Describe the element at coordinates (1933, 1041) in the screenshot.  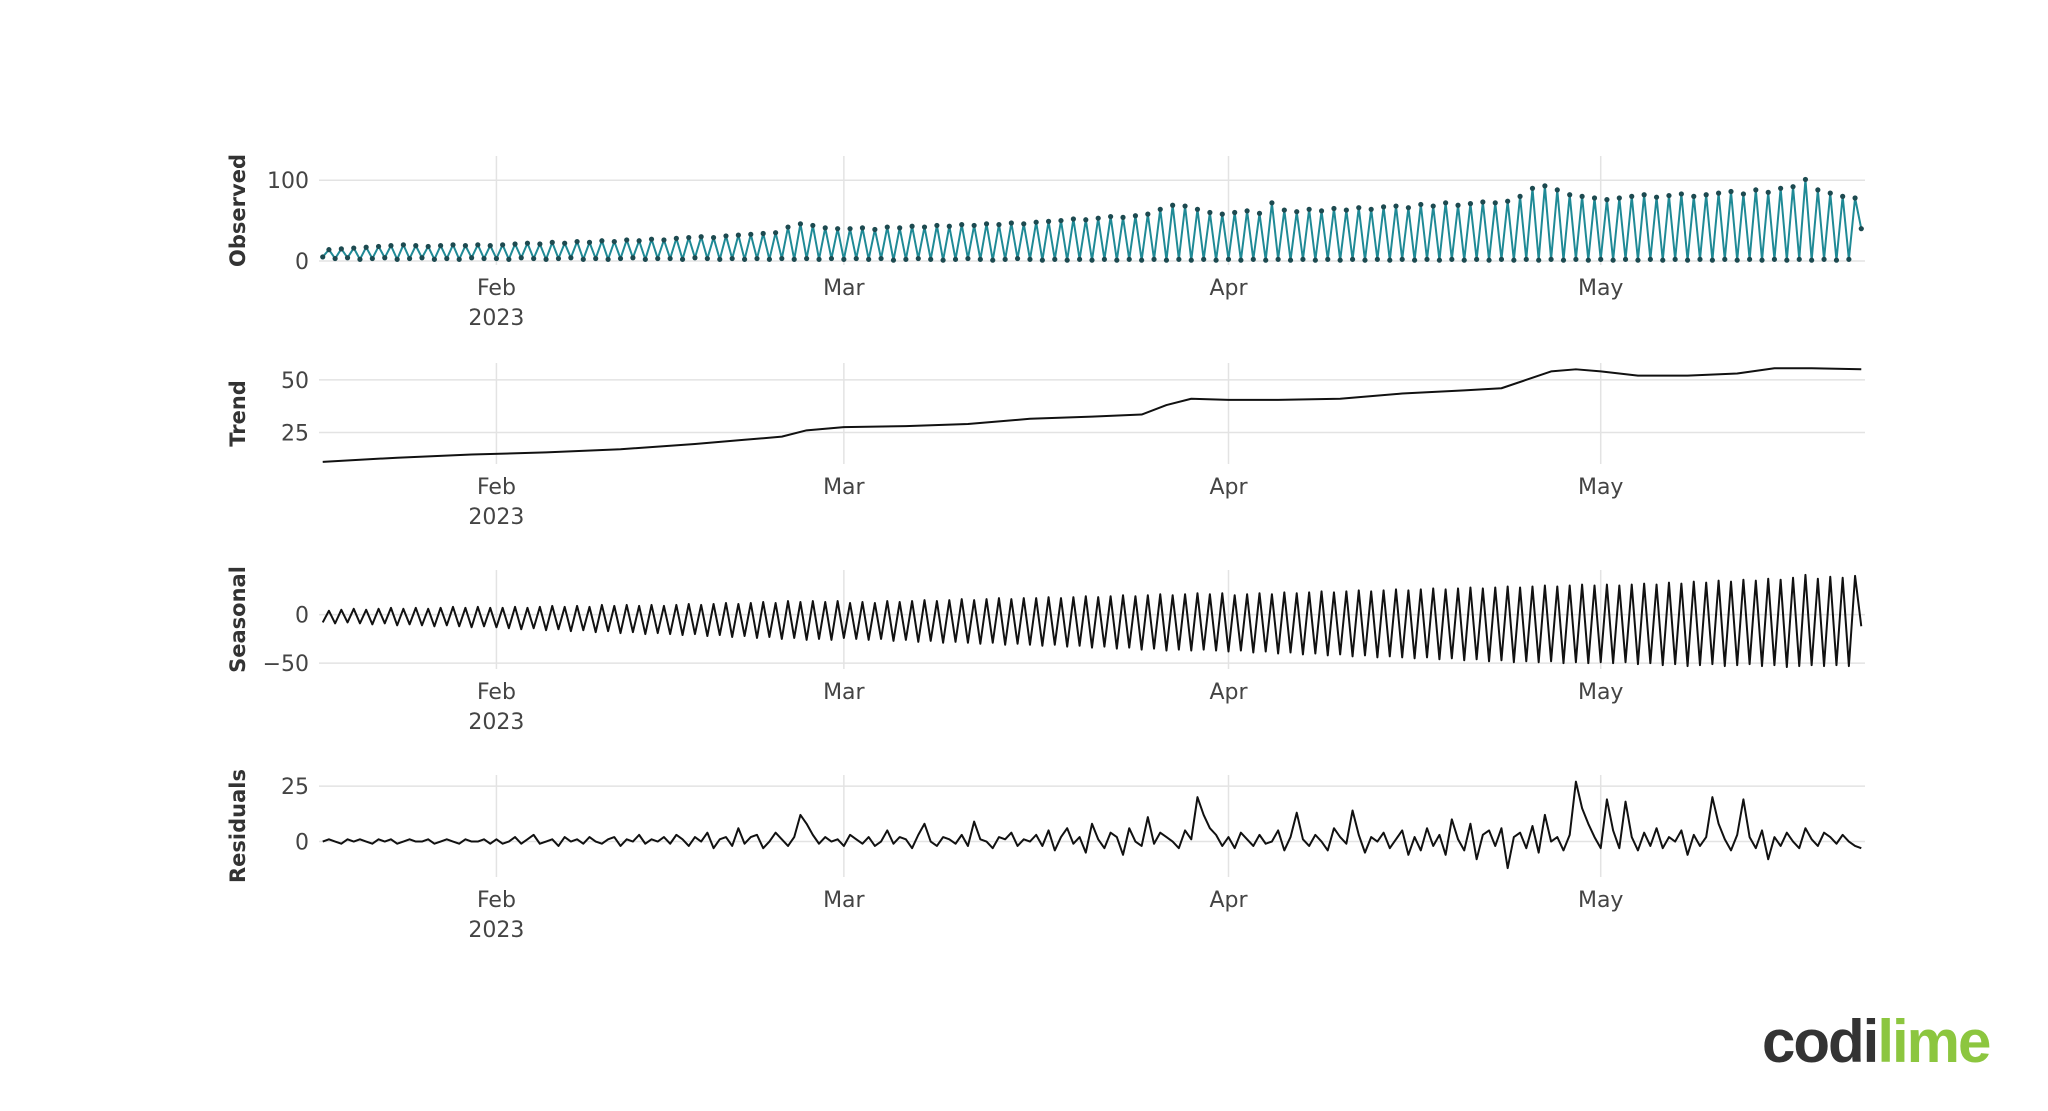
I see `logo-accent: lime` at that location.